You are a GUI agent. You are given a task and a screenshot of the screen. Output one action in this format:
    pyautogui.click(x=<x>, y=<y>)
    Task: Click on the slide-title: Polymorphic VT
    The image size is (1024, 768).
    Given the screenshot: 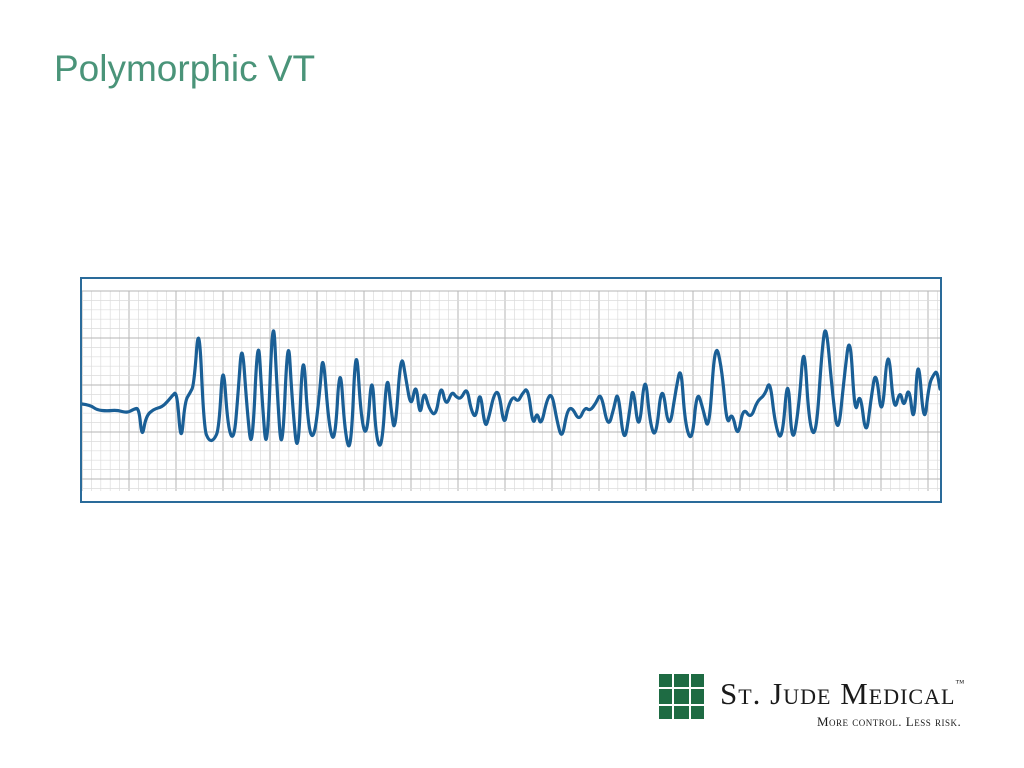 What is the action you would take?
    pyautogui.click(x=185, y=68)
    